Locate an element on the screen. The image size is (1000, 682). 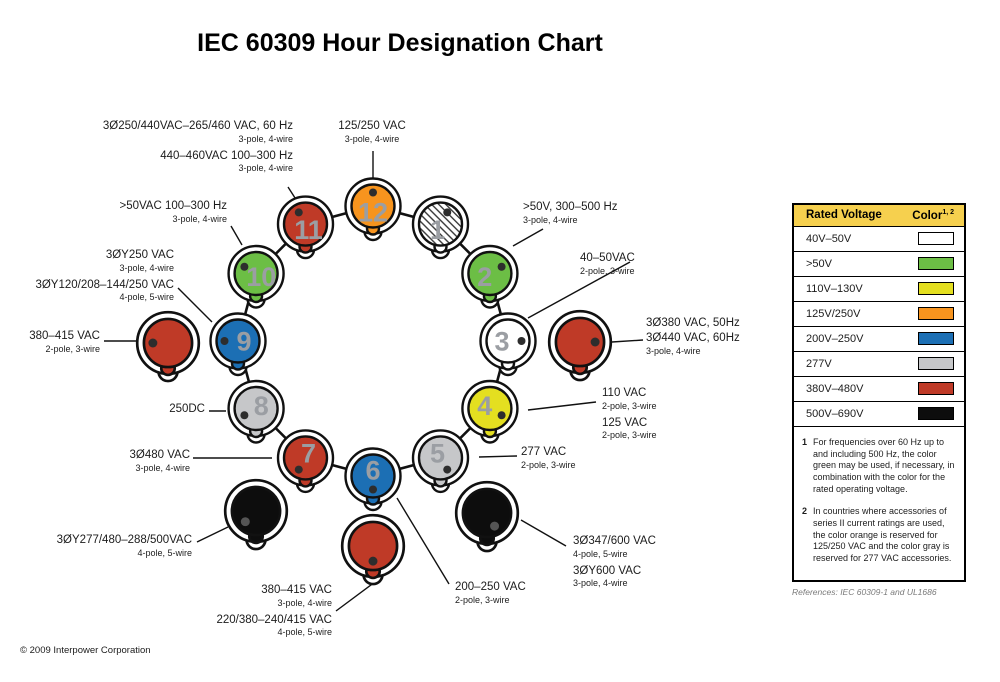
label-row: 380–415 VAC 2-pole, 3-wire is located at coordinates (50, 342).